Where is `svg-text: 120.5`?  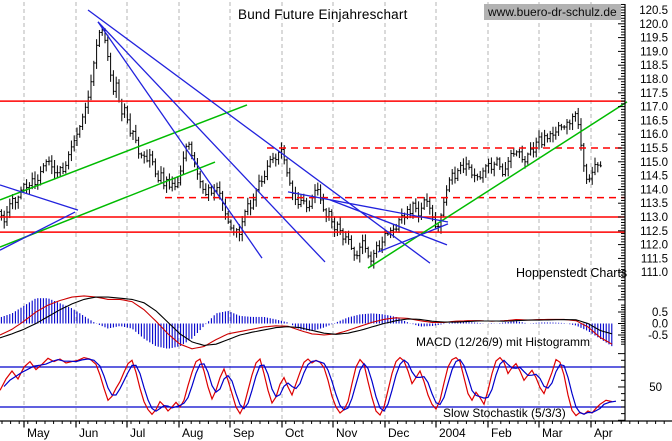
svg-text: 120.5 is located at coordinates (653, 11).